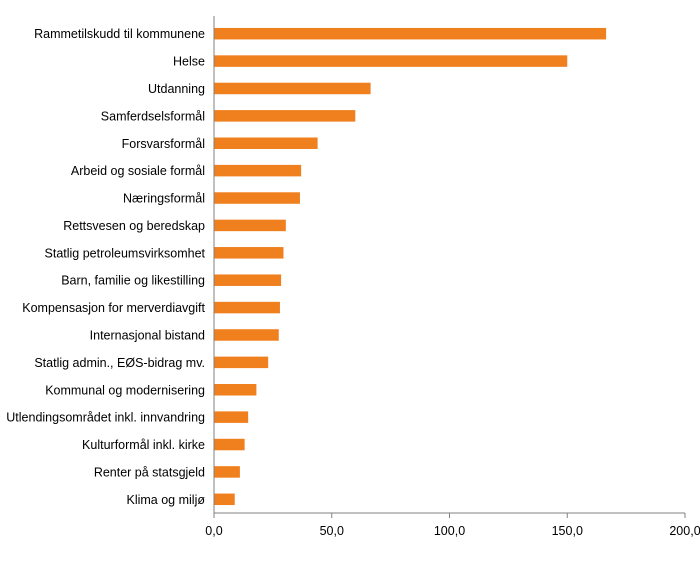 This screenshot has width=700, height=565. I want to click on category-label: Statlig admin., EØS-bidrag mv., so click(119, 363).